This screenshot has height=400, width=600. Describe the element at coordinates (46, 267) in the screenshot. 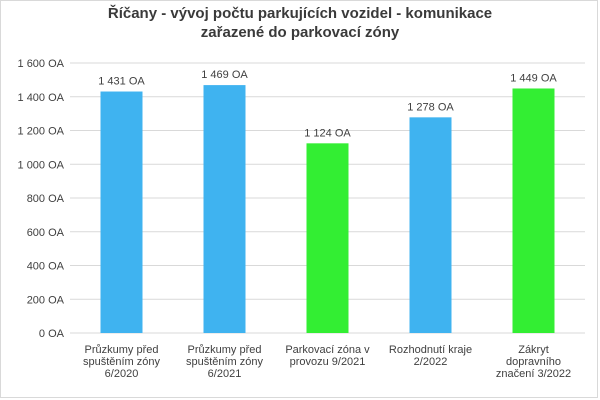

I see `y-tick-label: 400 OA` at that location.